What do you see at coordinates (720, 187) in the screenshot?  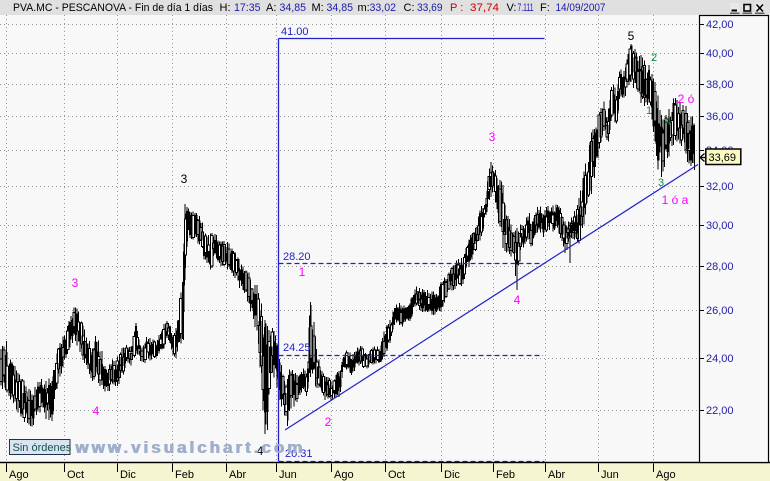 I see `svg-text: 32,00` at bounding box center [720, 187].